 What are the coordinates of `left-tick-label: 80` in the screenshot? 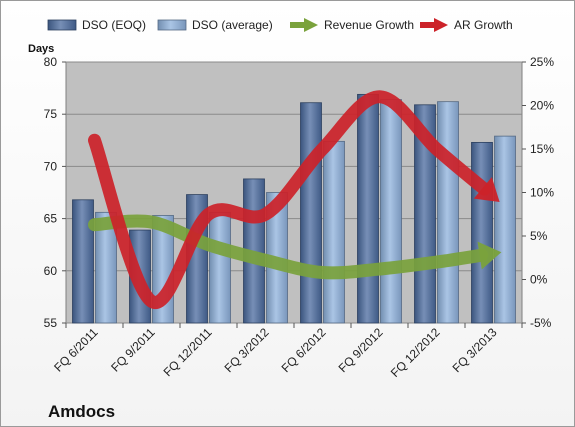 It's located at (51, 62).